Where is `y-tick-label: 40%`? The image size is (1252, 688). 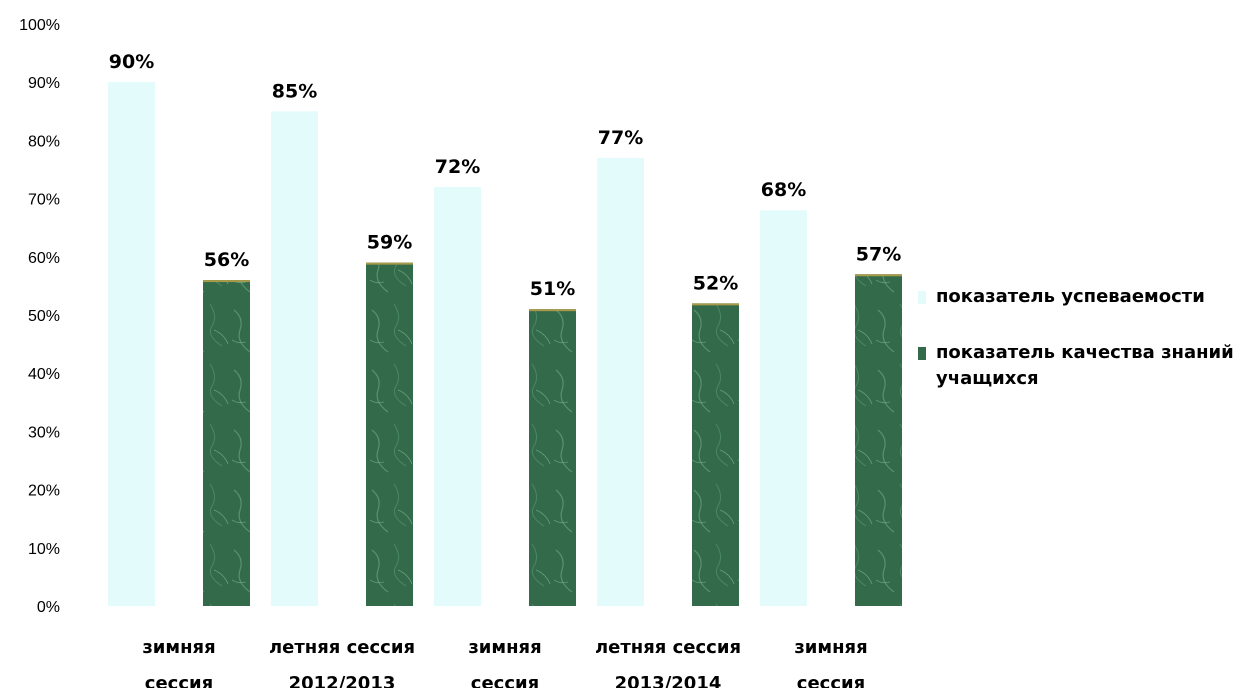
y-tick-label: 40% is located at coordinates (44, 374).